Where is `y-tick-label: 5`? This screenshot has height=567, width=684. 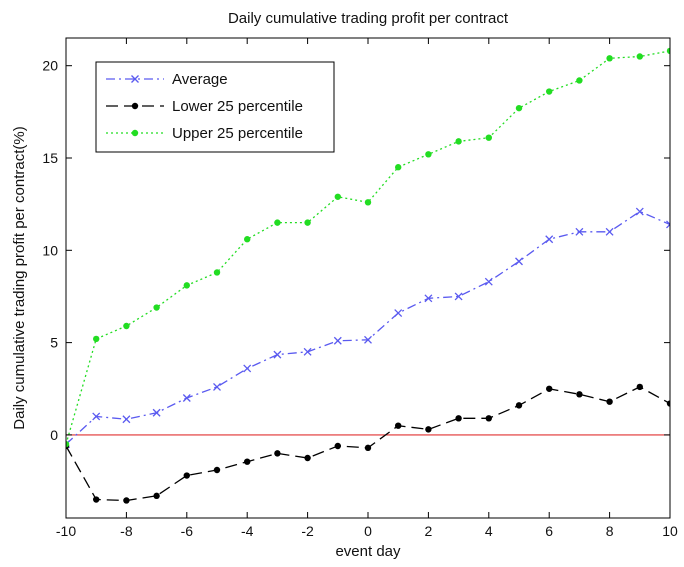 y-tick-label: 5 is located at coordinates (54, 343).